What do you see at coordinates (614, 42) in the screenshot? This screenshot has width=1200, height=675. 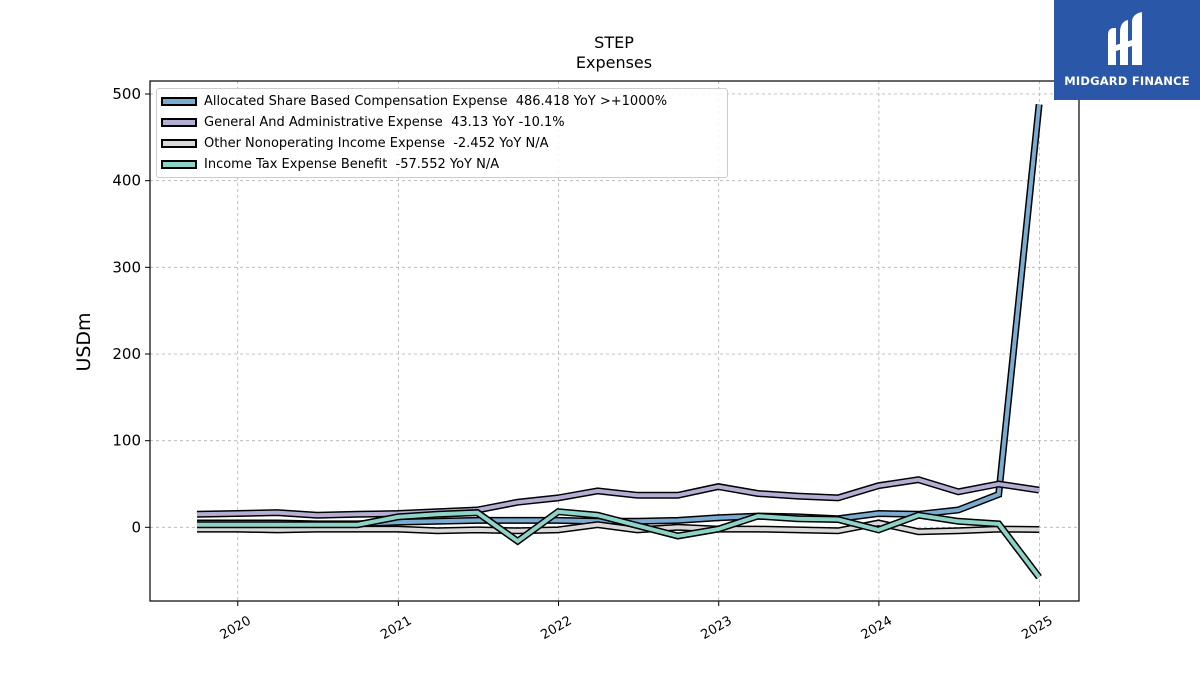 I see `chart-title: STEP` at bounding box center [614, 42].